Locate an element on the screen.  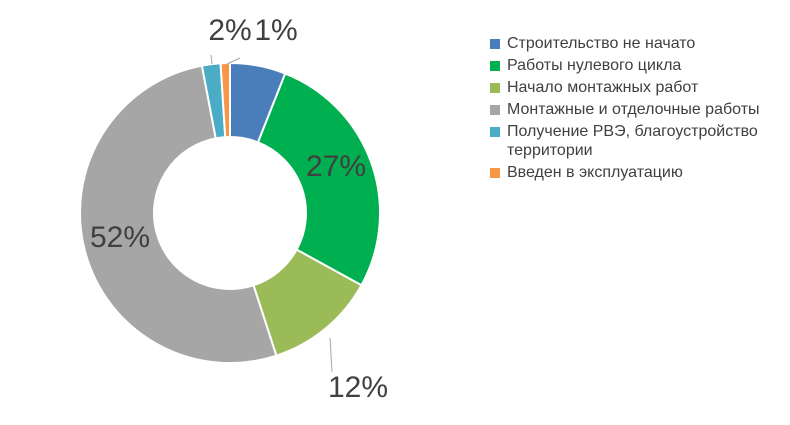
data-label-2: 12% is located at coordinates (358, 387).